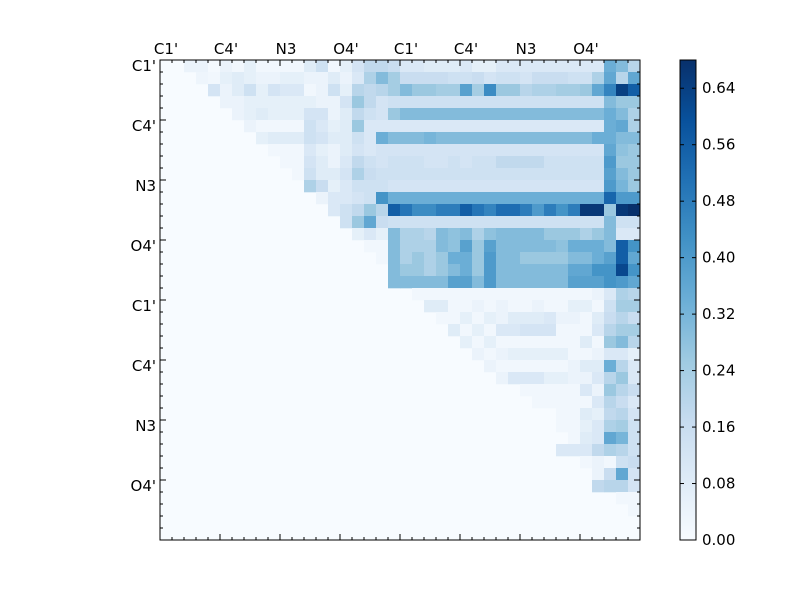 The width and height of the screenshot is (800, 600). What do you see at coordinates (143, 276) in the screenshot?
I see `y-tick-labels: C1' C4' N3 O4' C1' C4' N3 O4'` at bounding box center [143, 276].